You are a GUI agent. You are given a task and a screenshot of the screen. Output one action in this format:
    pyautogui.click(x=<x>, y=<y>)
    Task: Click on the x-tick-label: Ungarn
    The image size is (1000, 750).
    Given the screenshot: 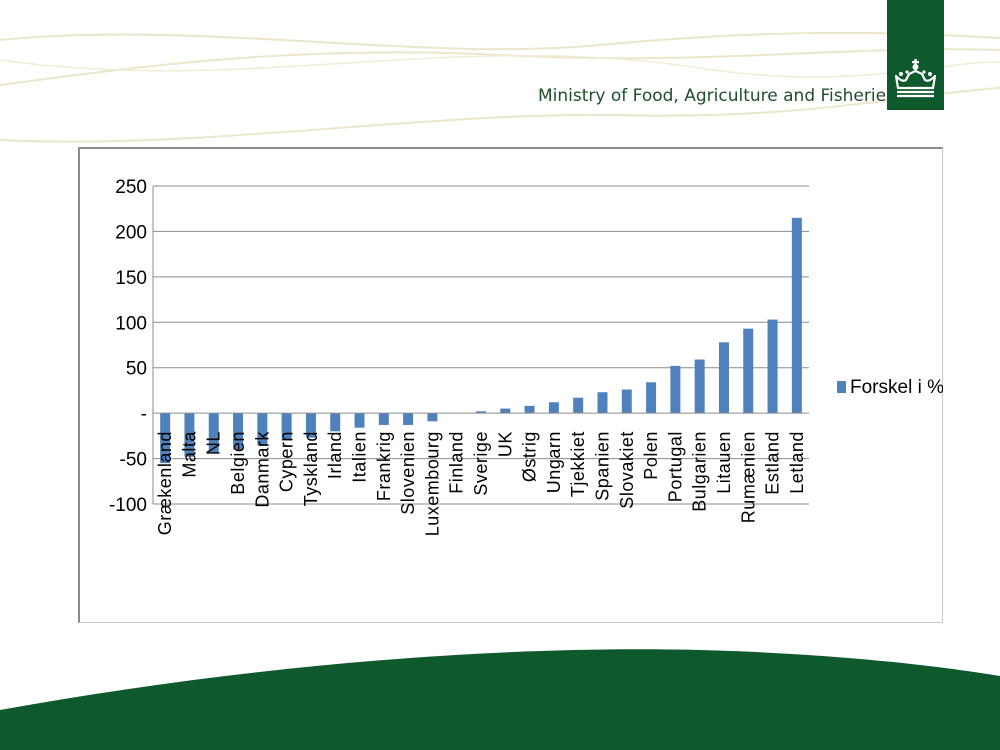 What is the action you would take?
    pyautogui.click(x=554, y=462)
    